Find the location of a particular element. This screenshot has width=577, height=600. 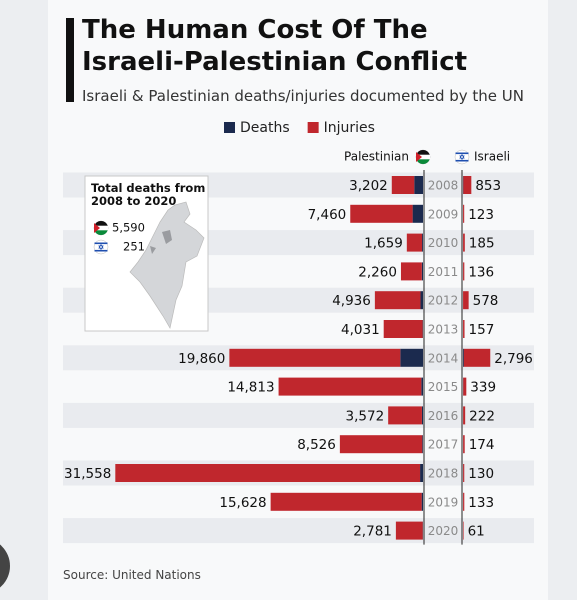

year-label: 2010 is located at coordinates (443, 243).